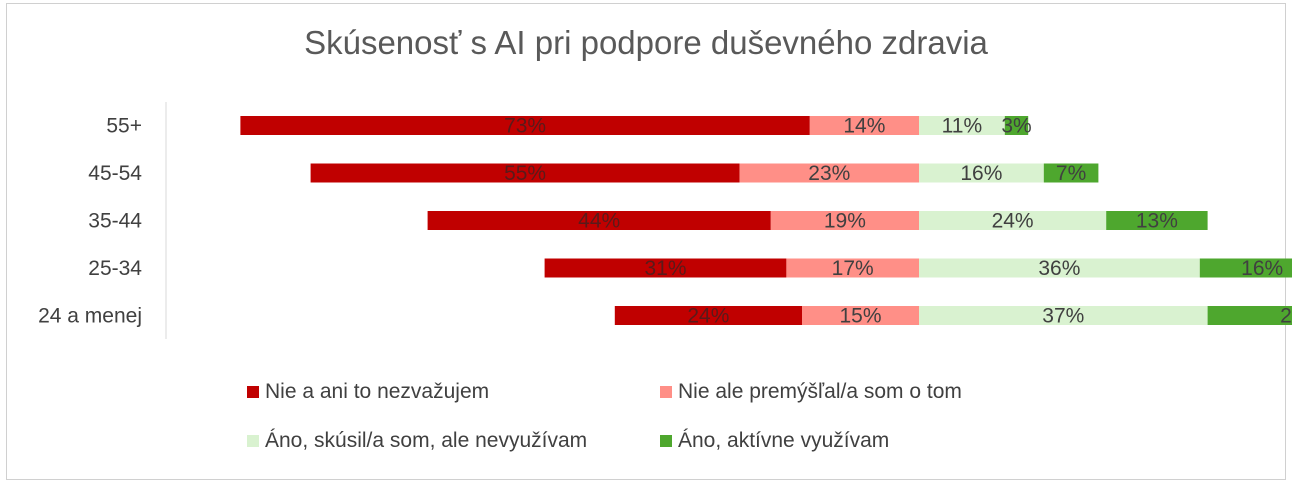 The width and height of the screenshot is (1292, 484). I want to click on category-label: 55+, so click(124, 126).